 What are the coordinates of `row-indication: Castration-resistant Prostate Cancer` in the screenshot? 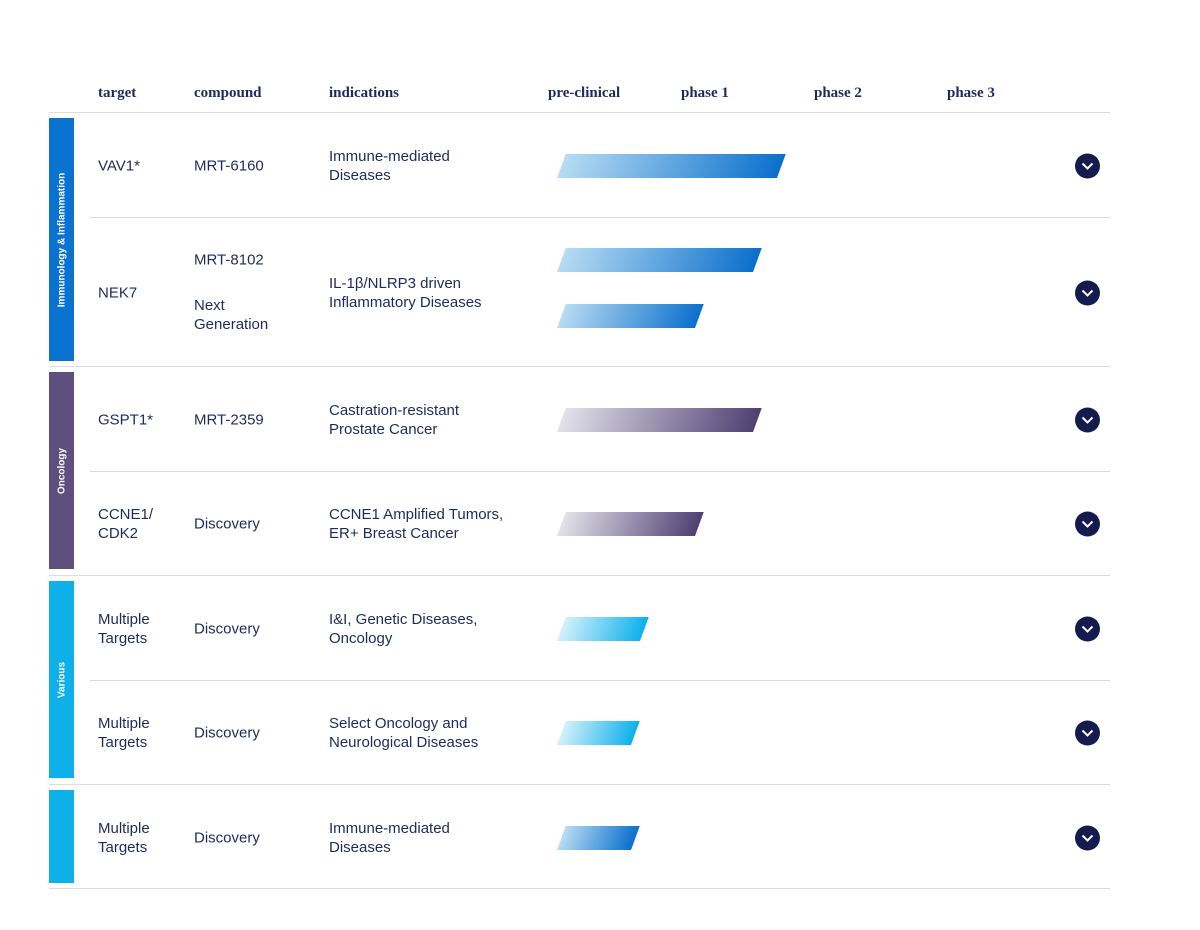 It's located at (394, 420).